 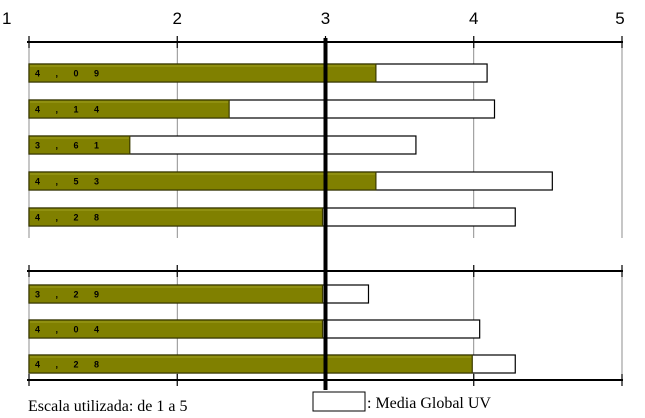 I want to click on x-tick-label: 5, so click(x=619, y=18).